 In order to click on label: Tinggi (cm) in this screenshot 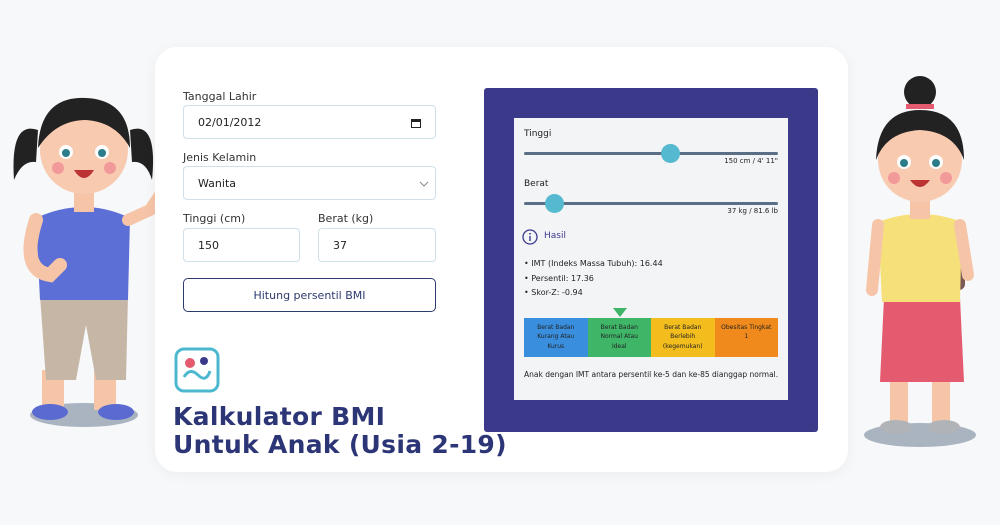, I will do `click(214, 218)`.